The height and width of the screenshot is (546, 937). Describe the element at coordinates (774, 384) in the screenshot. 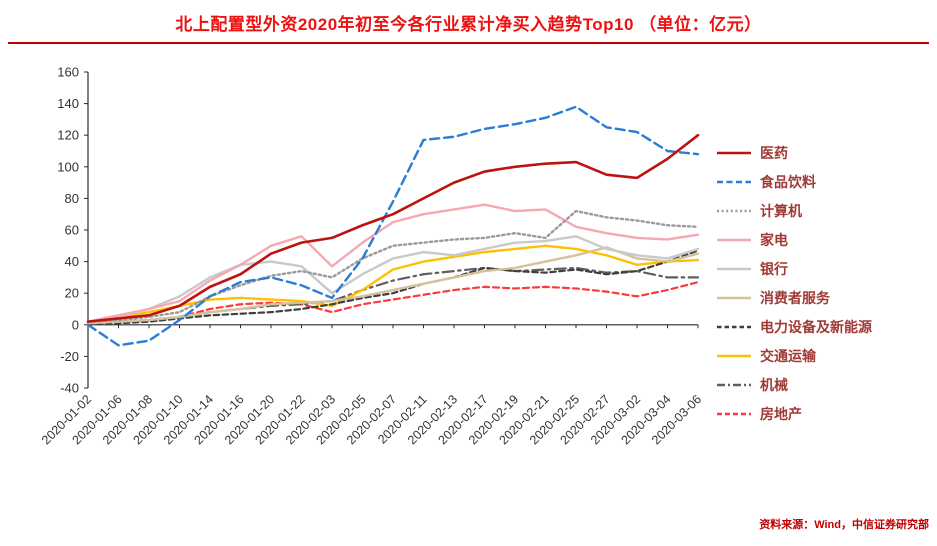

I see `legend-label-machinery: 机械` at that location.